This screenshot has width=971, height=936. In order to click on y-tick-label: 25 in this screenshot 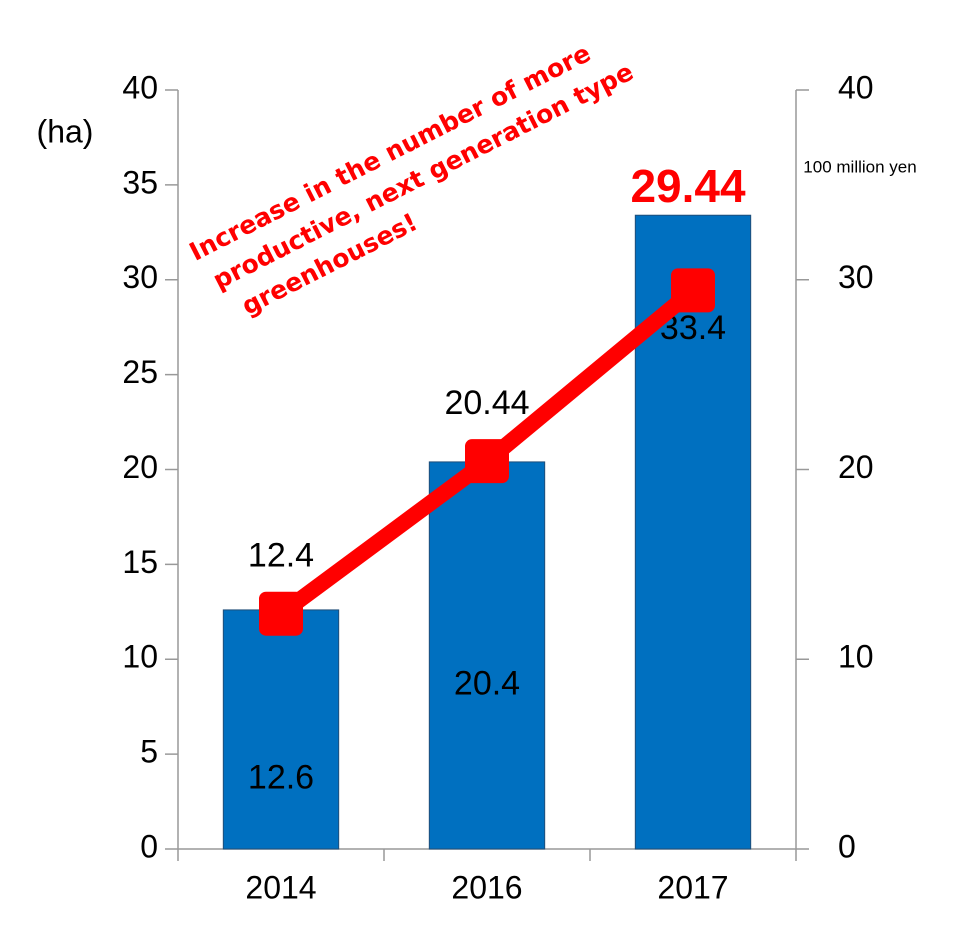, I will do `click(140, 372)`.